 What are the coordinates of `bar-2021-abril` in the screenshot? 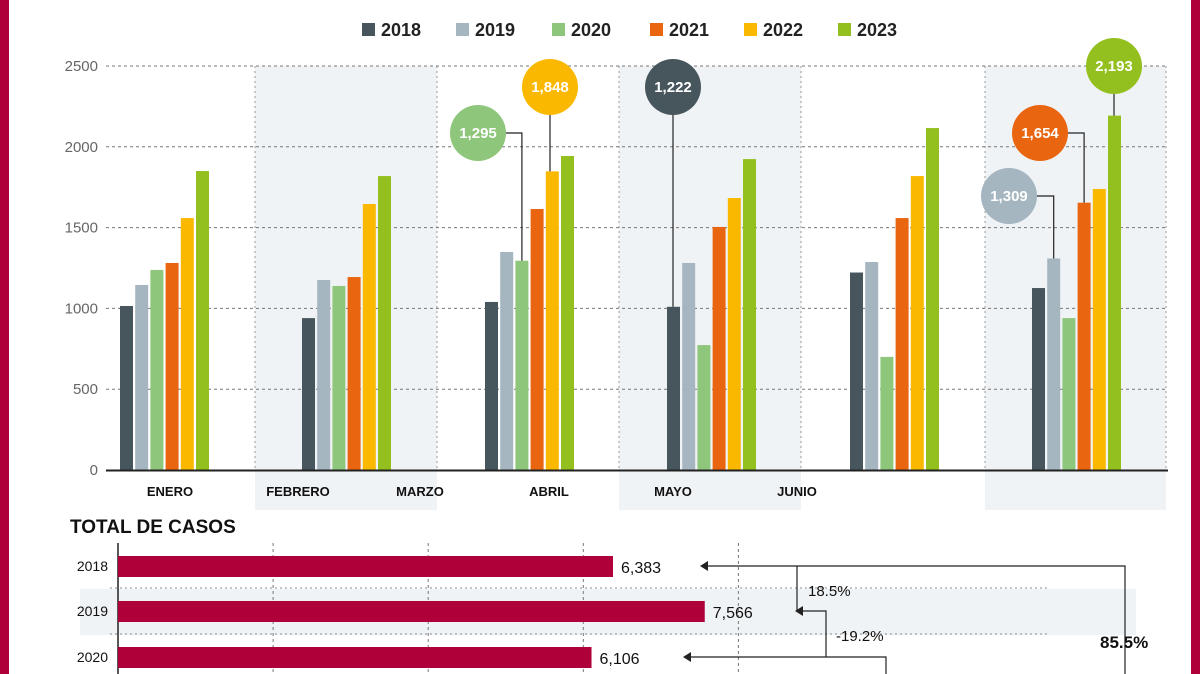 It's located at (719, 348).